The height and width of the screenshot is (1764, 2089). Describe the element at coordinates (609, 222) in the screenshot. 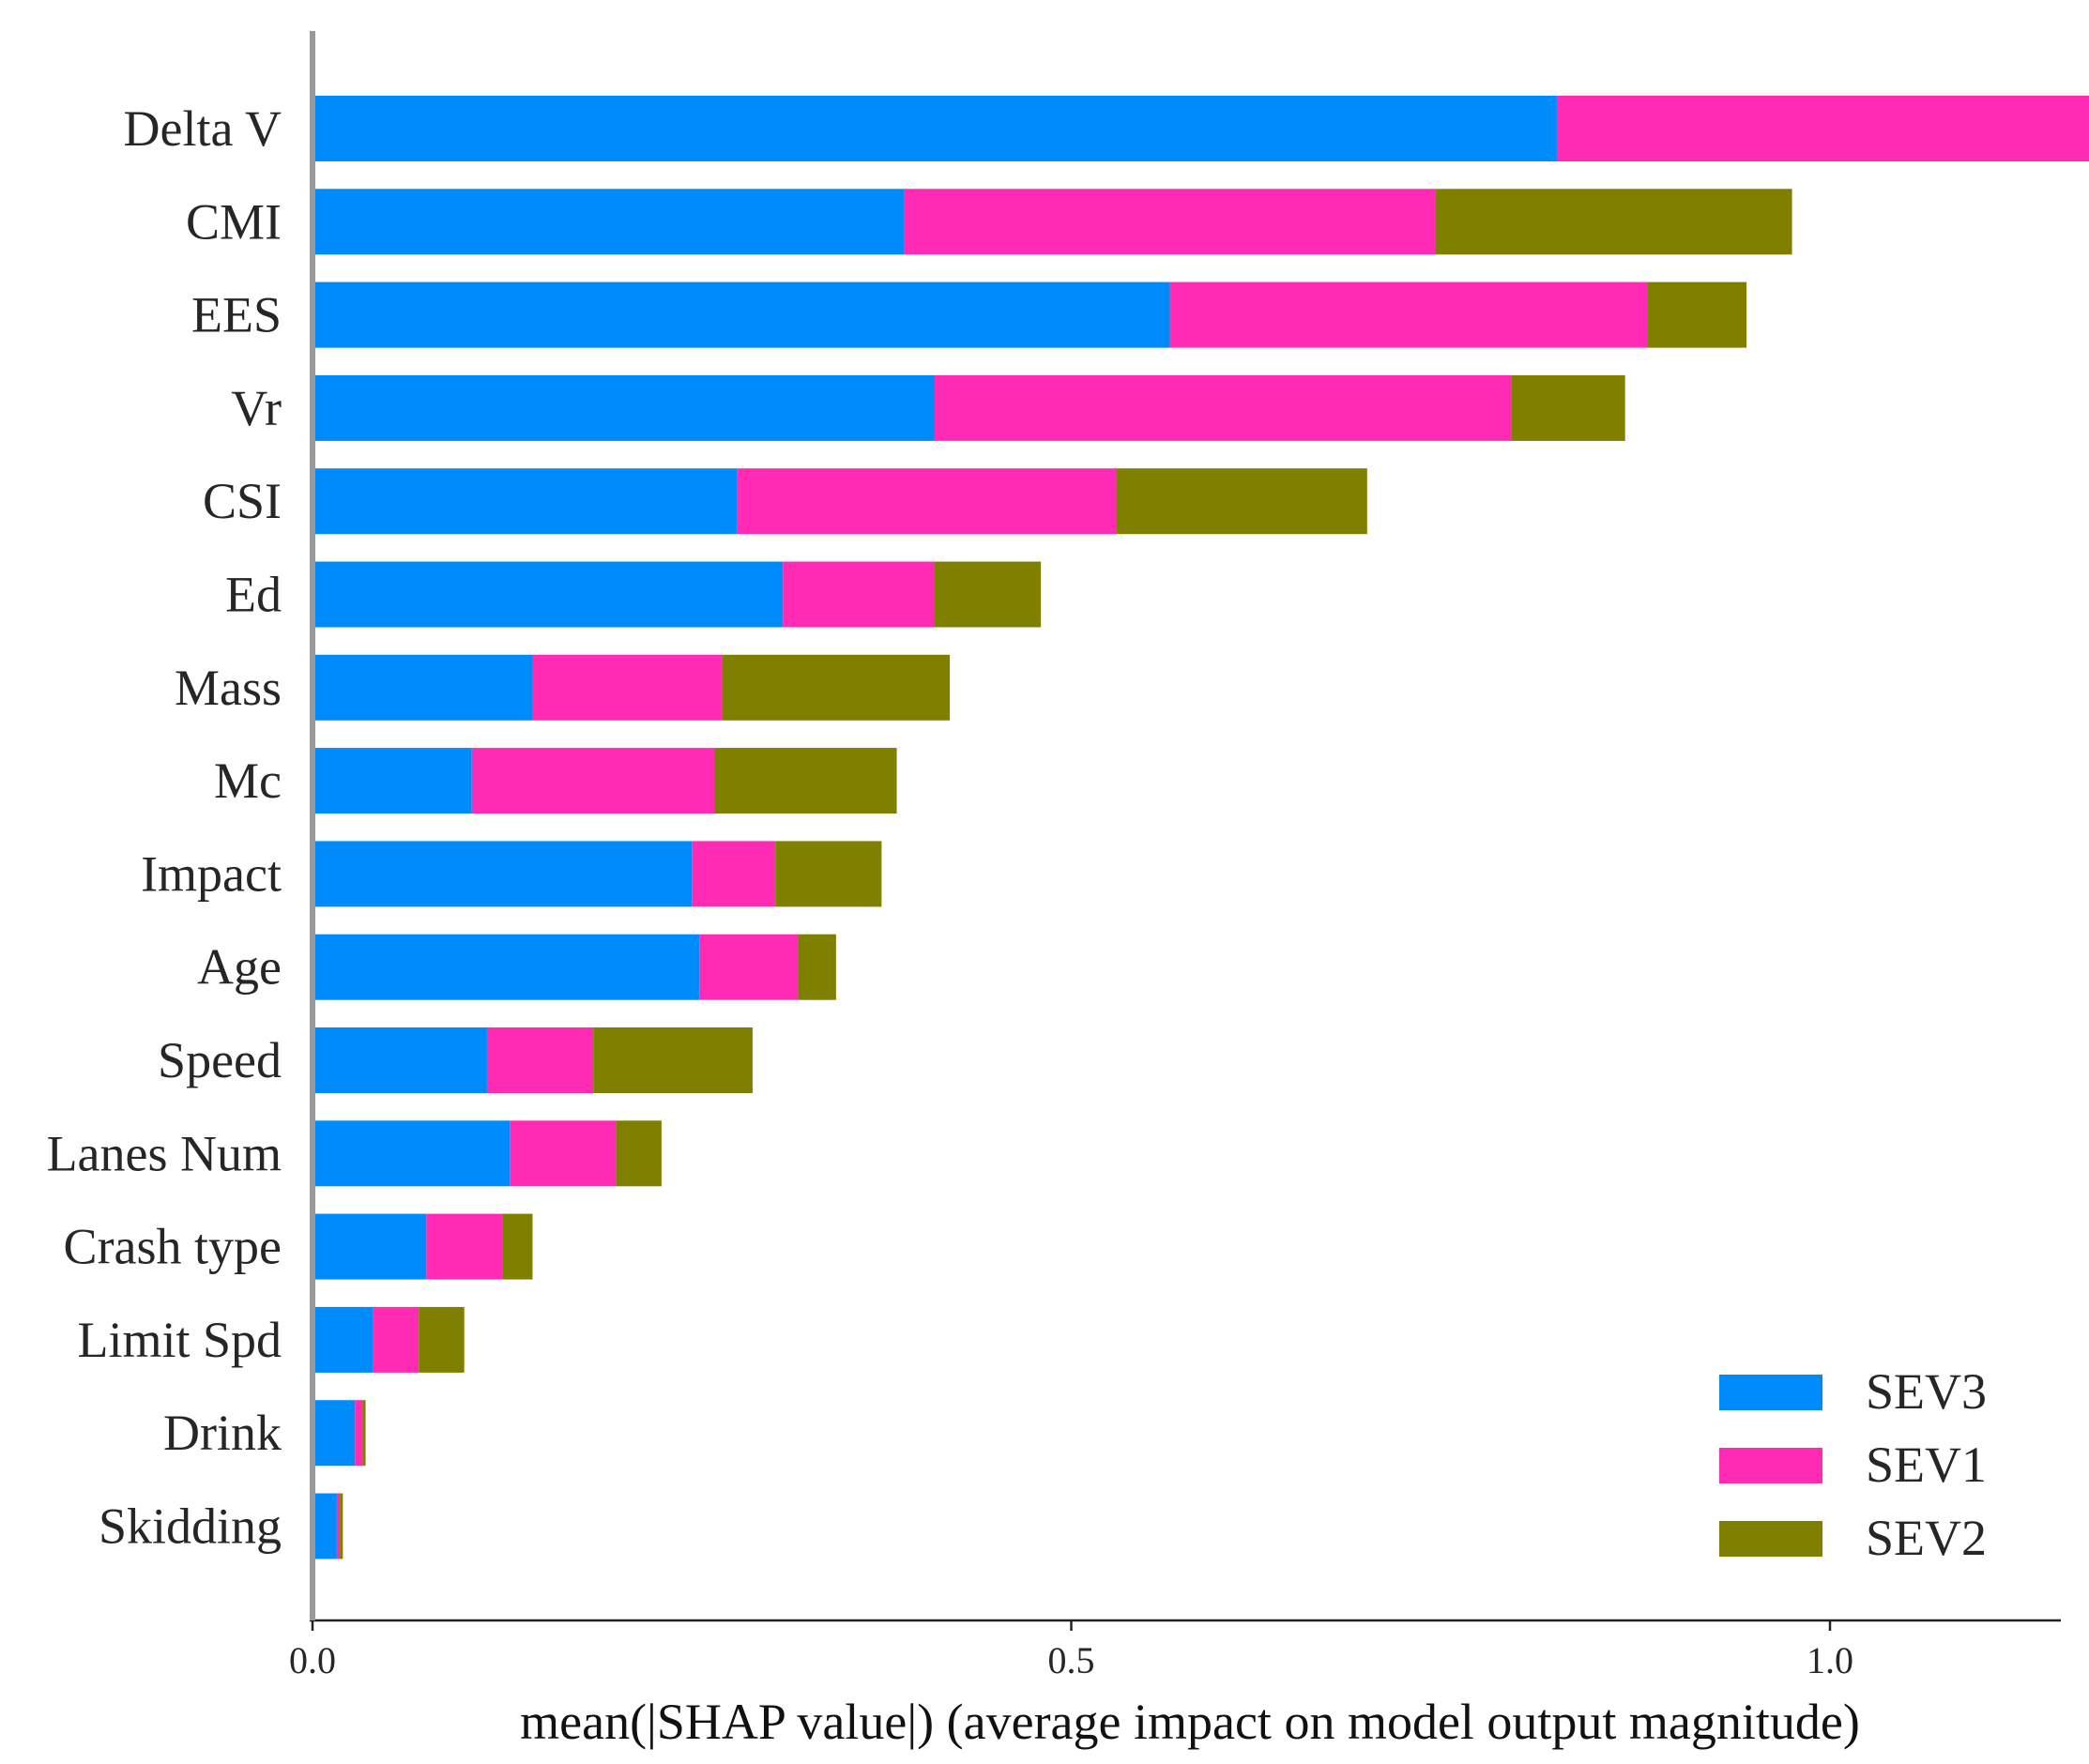

I see `bar-cmi-sev3` at that location.